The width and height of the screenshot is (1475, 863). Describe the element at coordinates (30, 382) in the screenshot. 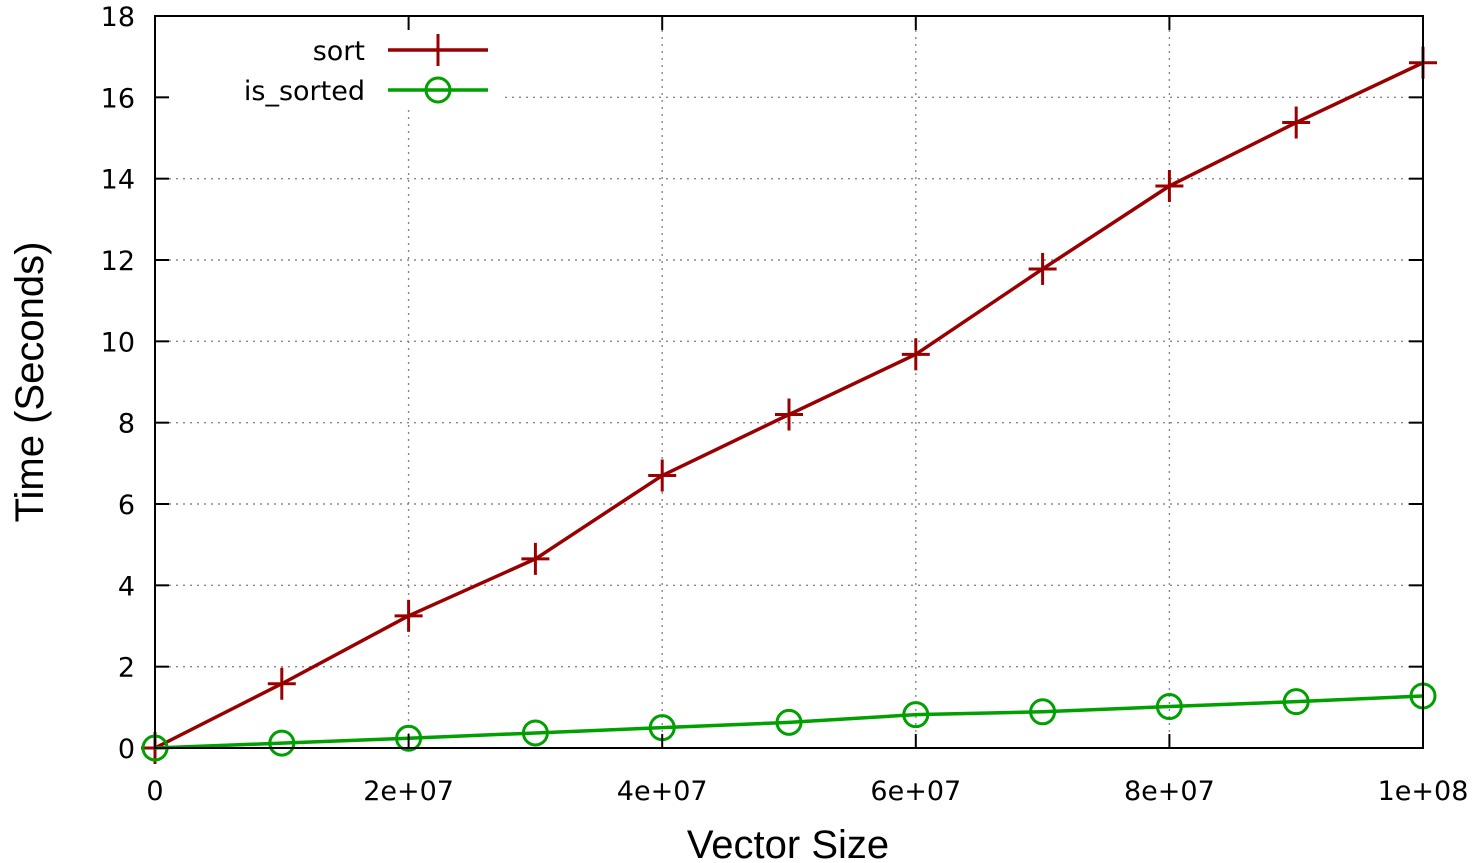

I see `y-axis-title: Time (Seconds)` at that location.